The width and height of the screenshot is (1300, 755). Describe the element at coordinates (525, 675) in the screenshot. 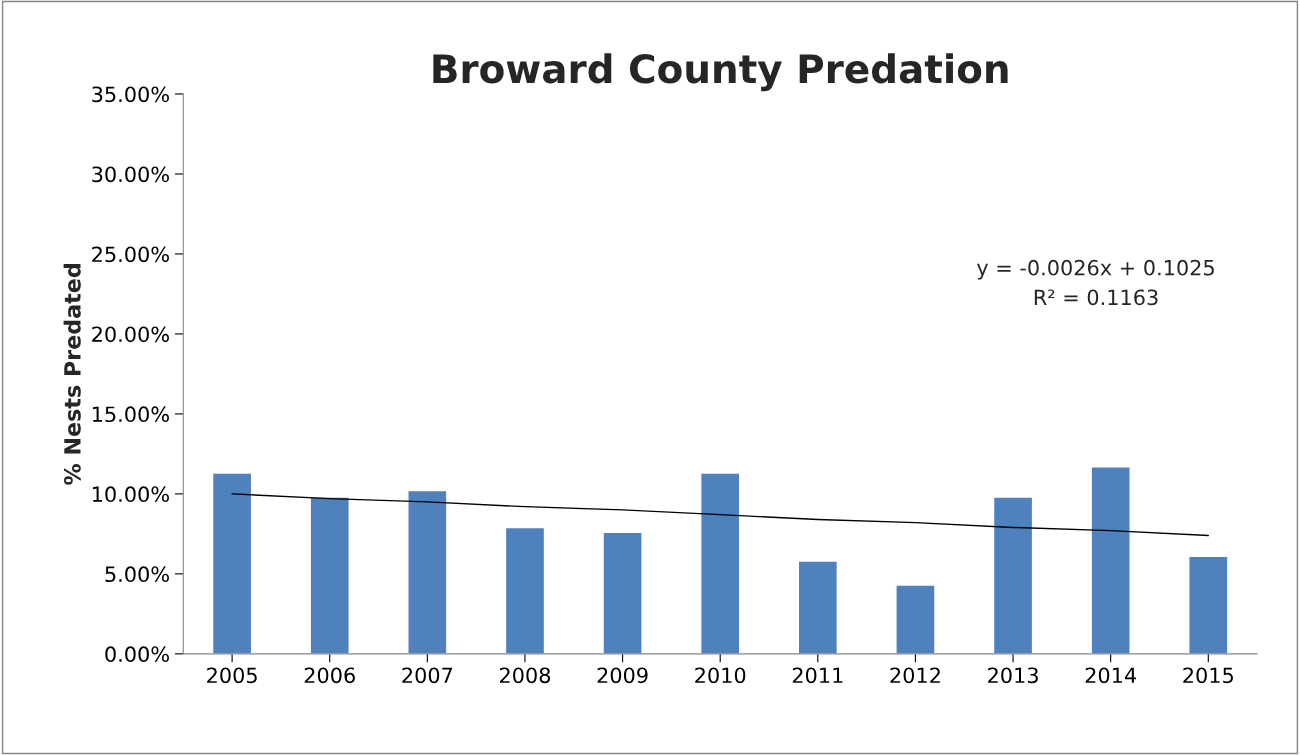

I see `x-tick-label: 2008` at that location.